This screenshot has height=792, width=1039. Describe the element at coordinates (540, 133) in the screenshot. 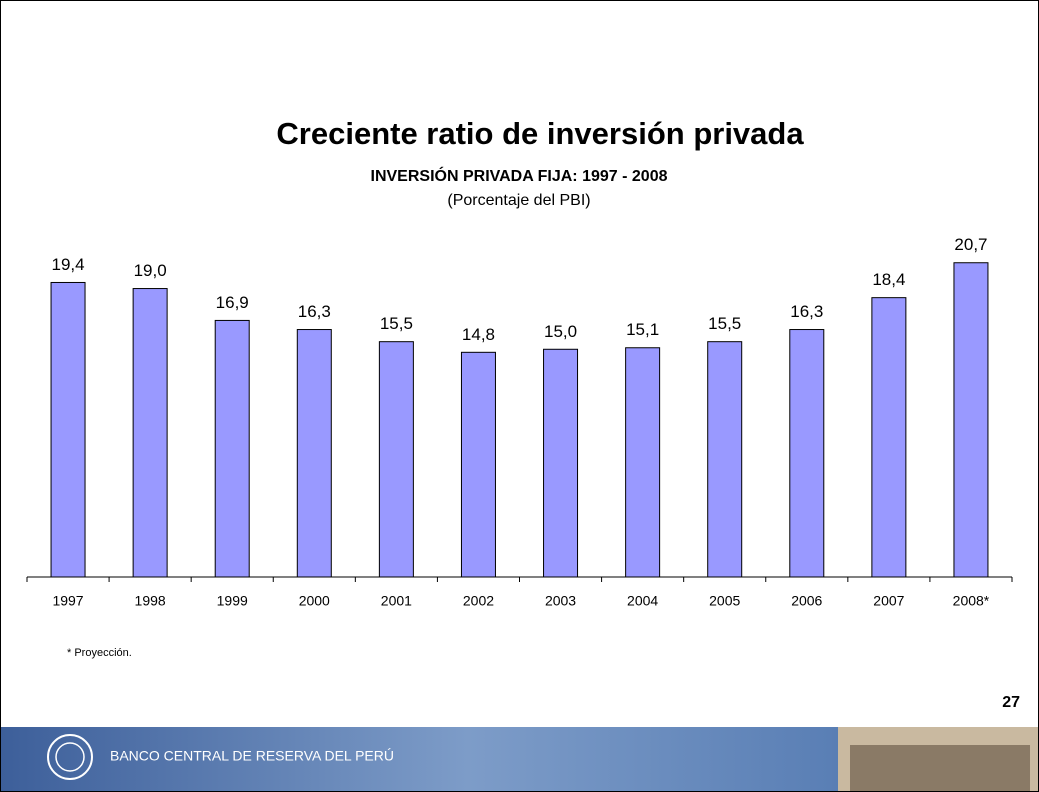

I see `slide-title: Creciente ratio de inversión privada` at that location.